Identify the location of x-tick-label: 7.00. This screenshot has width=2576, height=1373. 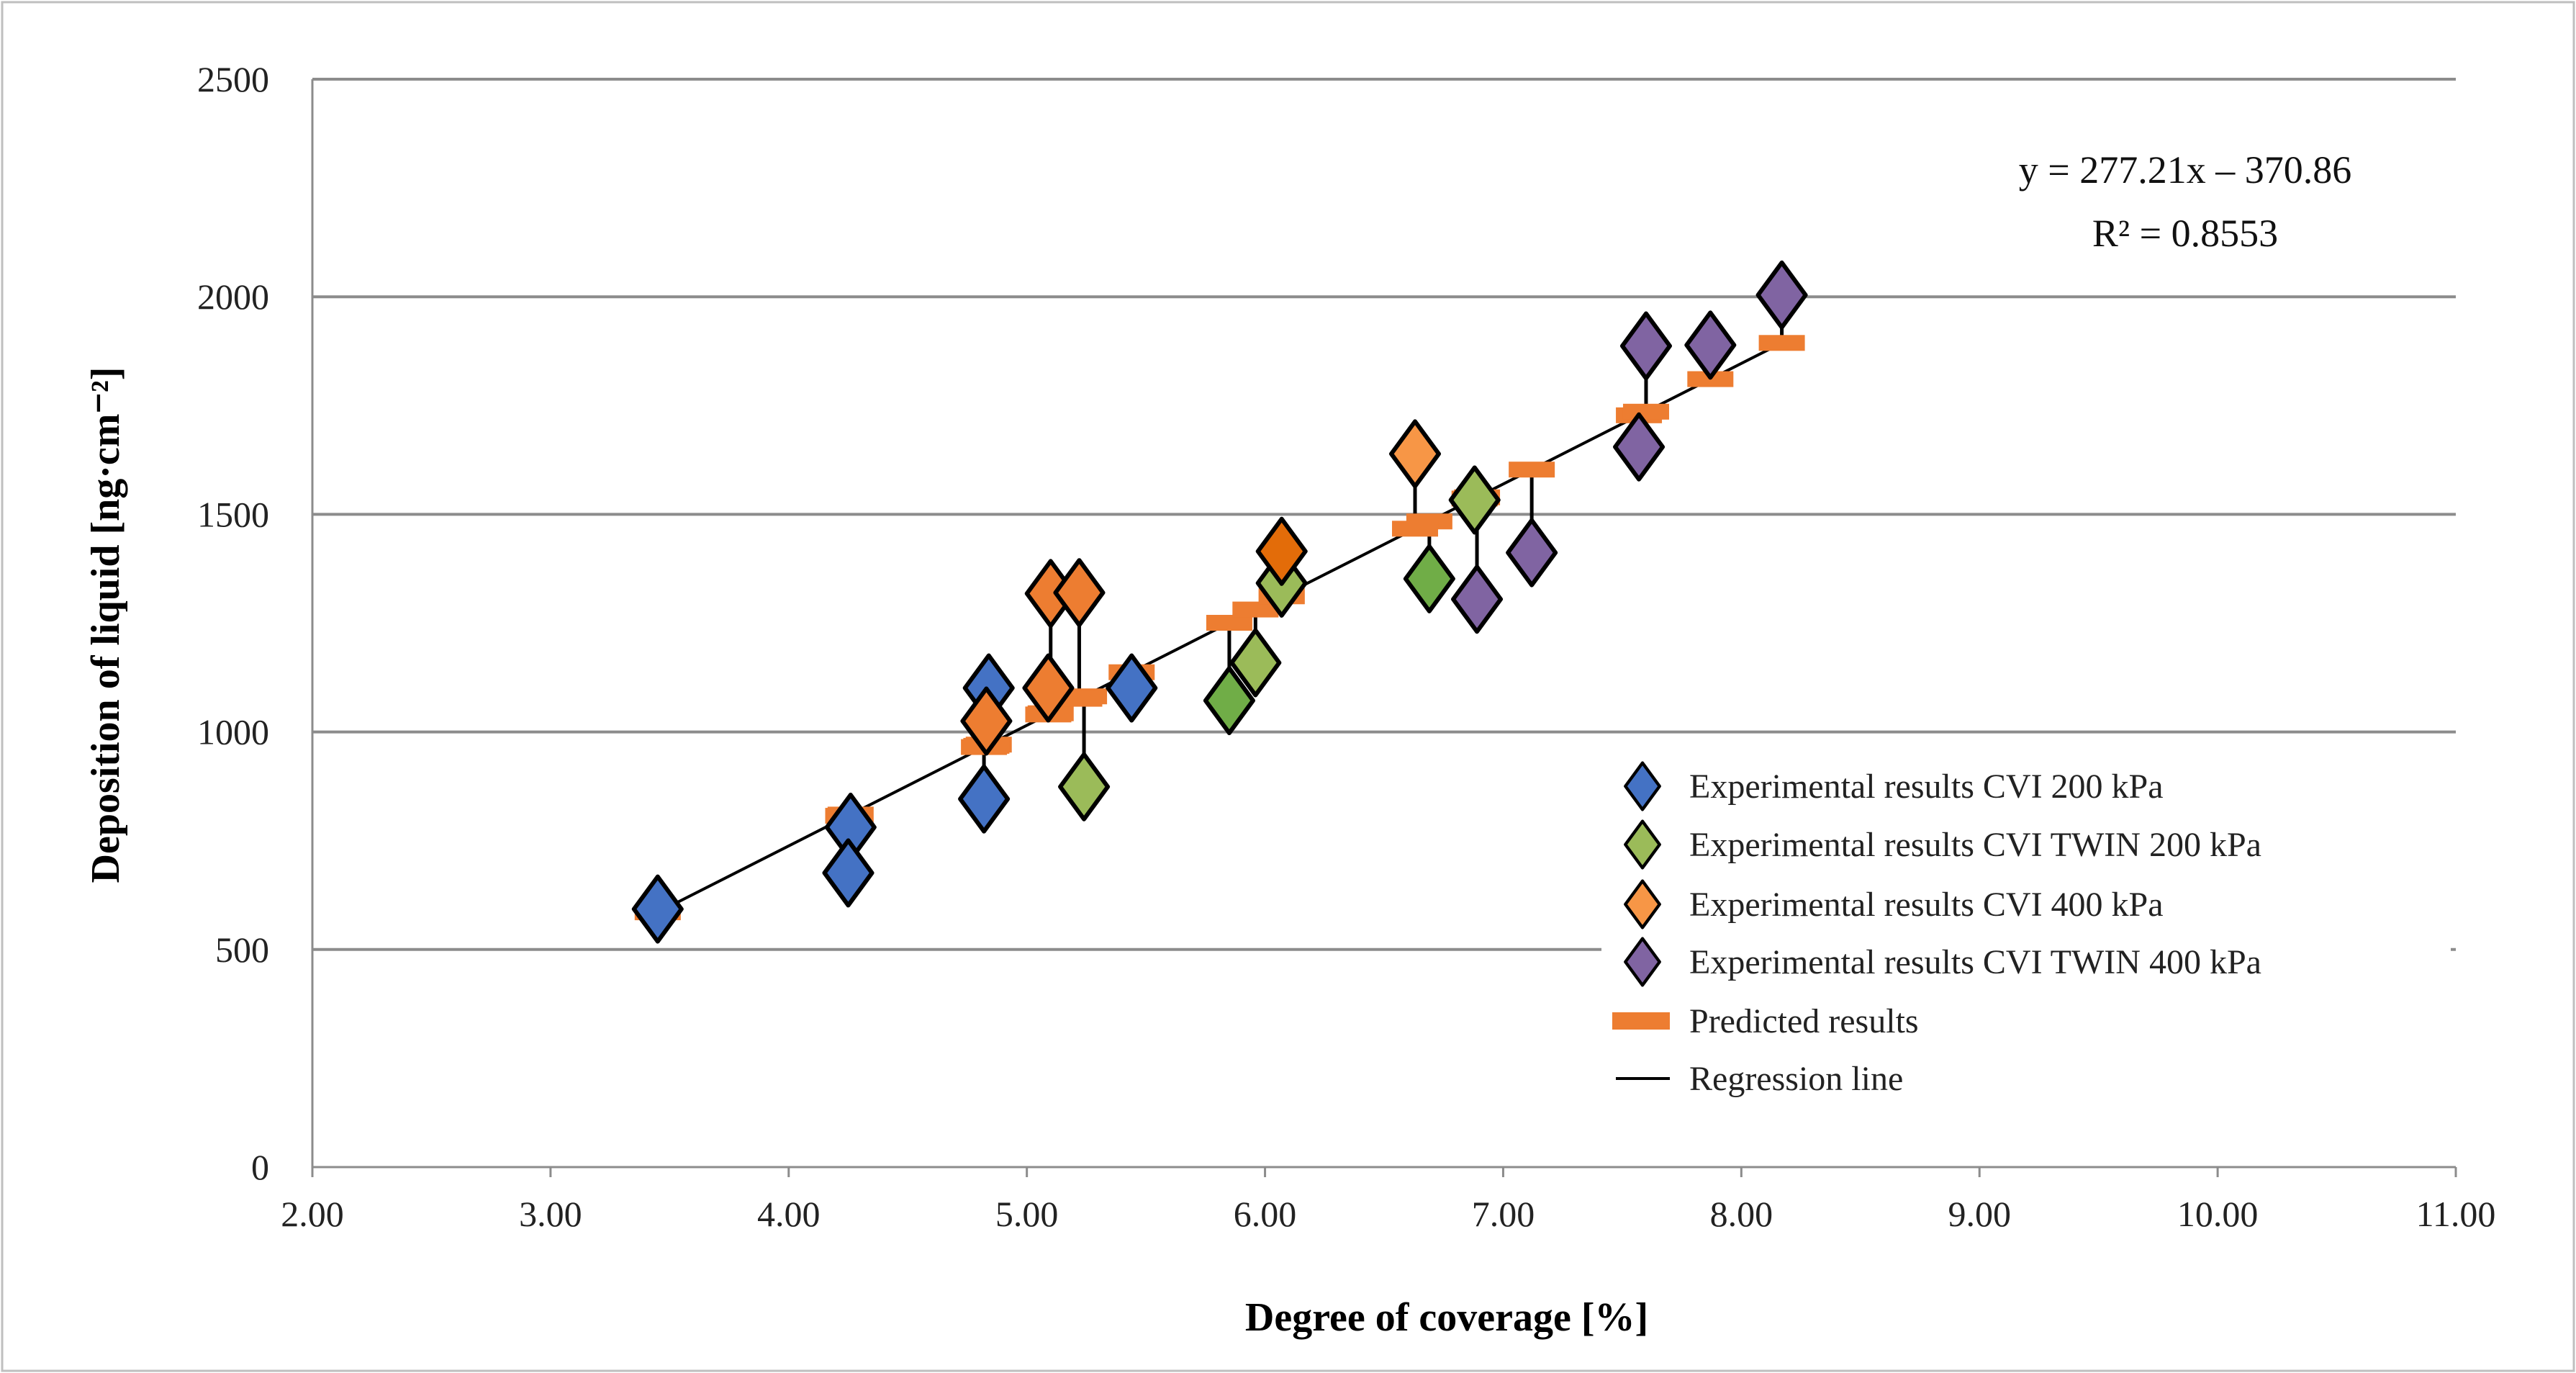
(1504, 1214).